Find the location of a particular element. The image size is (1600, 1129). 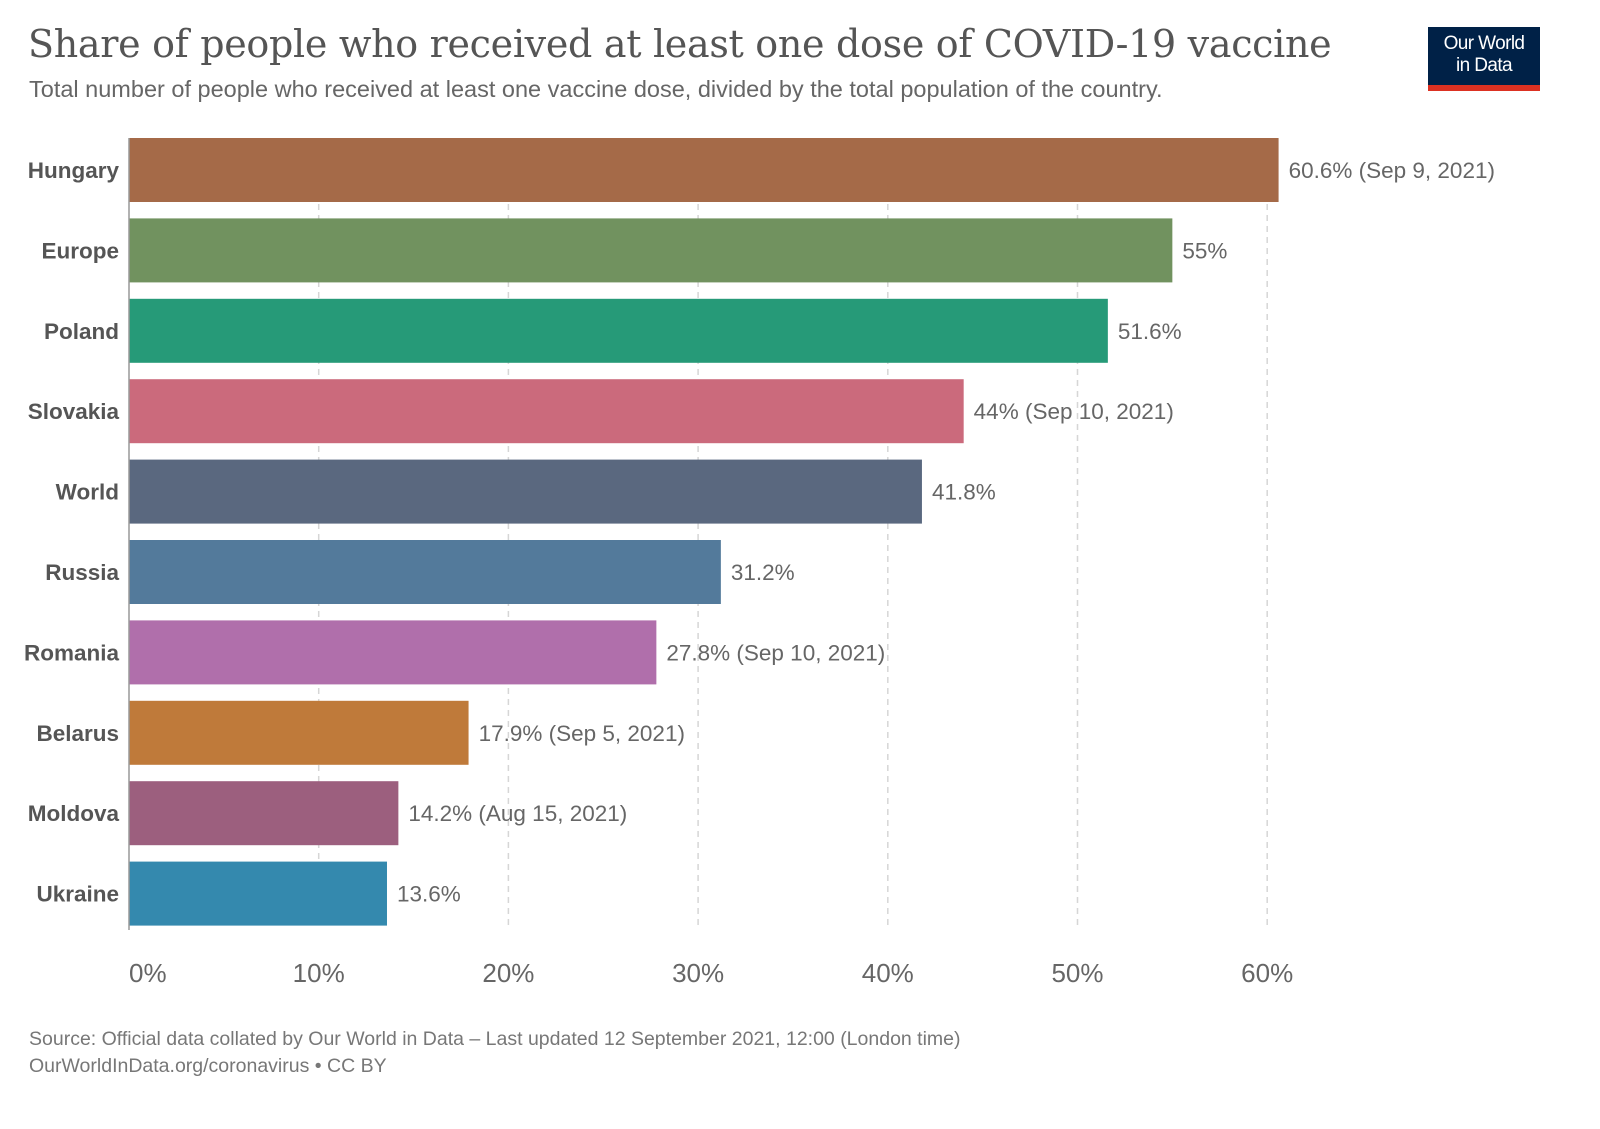

category-label: Europe is located at coordinates (80, 250).